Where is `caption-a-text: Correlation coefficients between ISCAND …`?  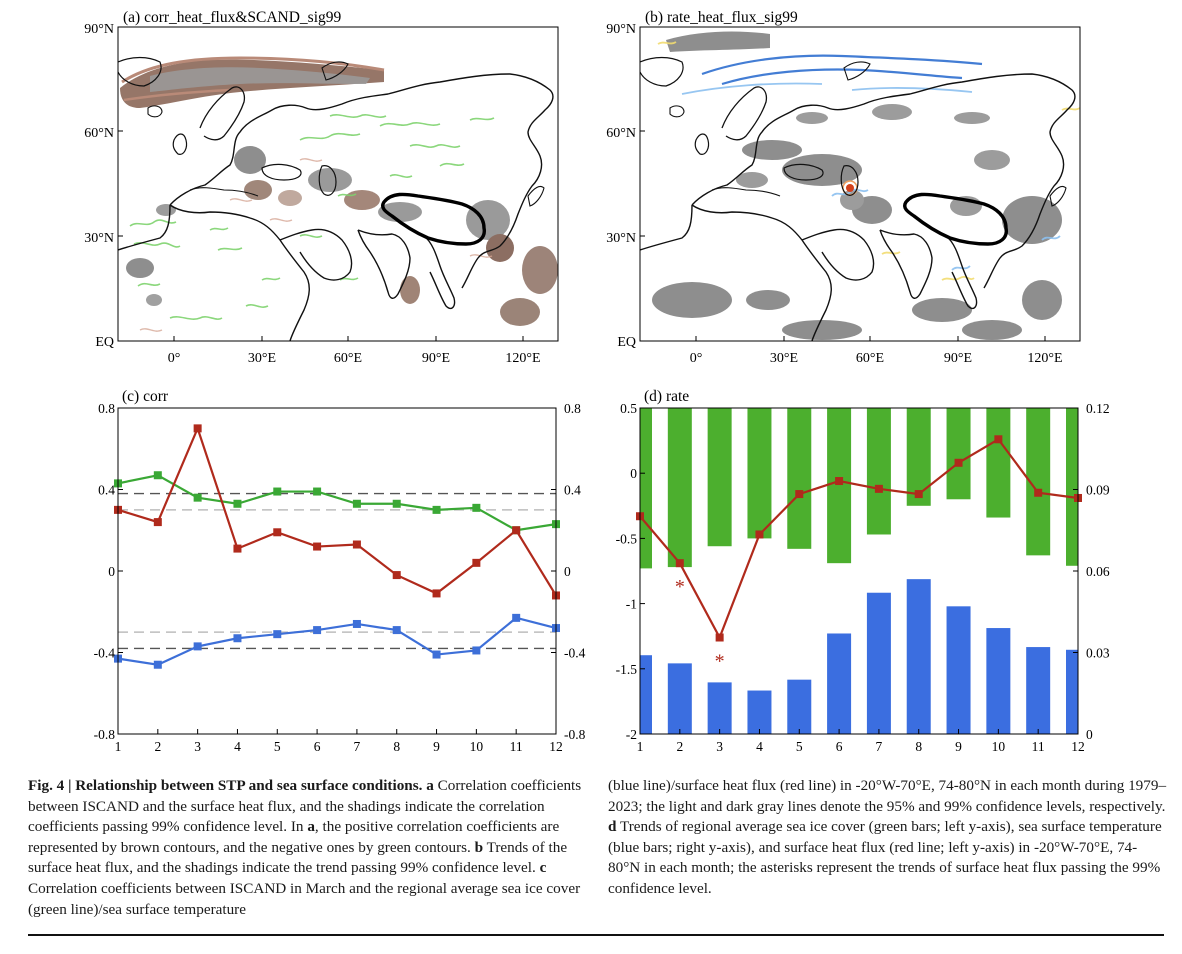
caption-a-text: Correlation coefficients between ISCAND … is located at coordinates (305, 806).